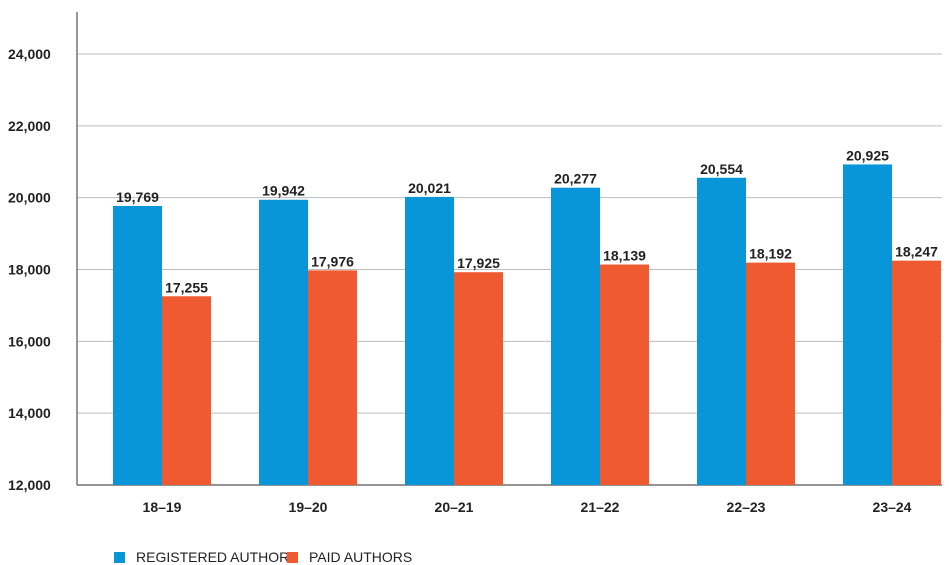  Describe the element at coordinates (892, 507) in the screenshot. I see `x-tick-label: 23–24` at that location.